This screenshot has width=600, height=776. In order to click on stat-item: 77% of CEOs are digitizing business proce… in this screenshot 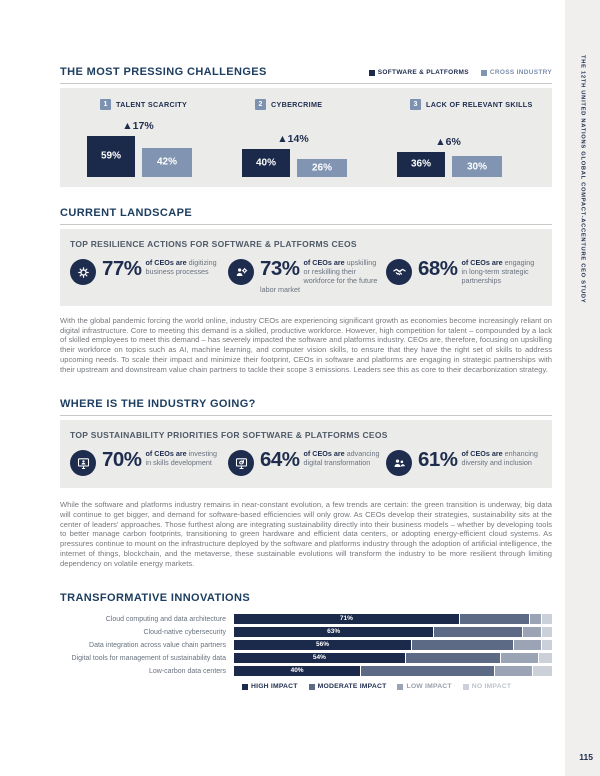, I will do `click(149, 276)`.